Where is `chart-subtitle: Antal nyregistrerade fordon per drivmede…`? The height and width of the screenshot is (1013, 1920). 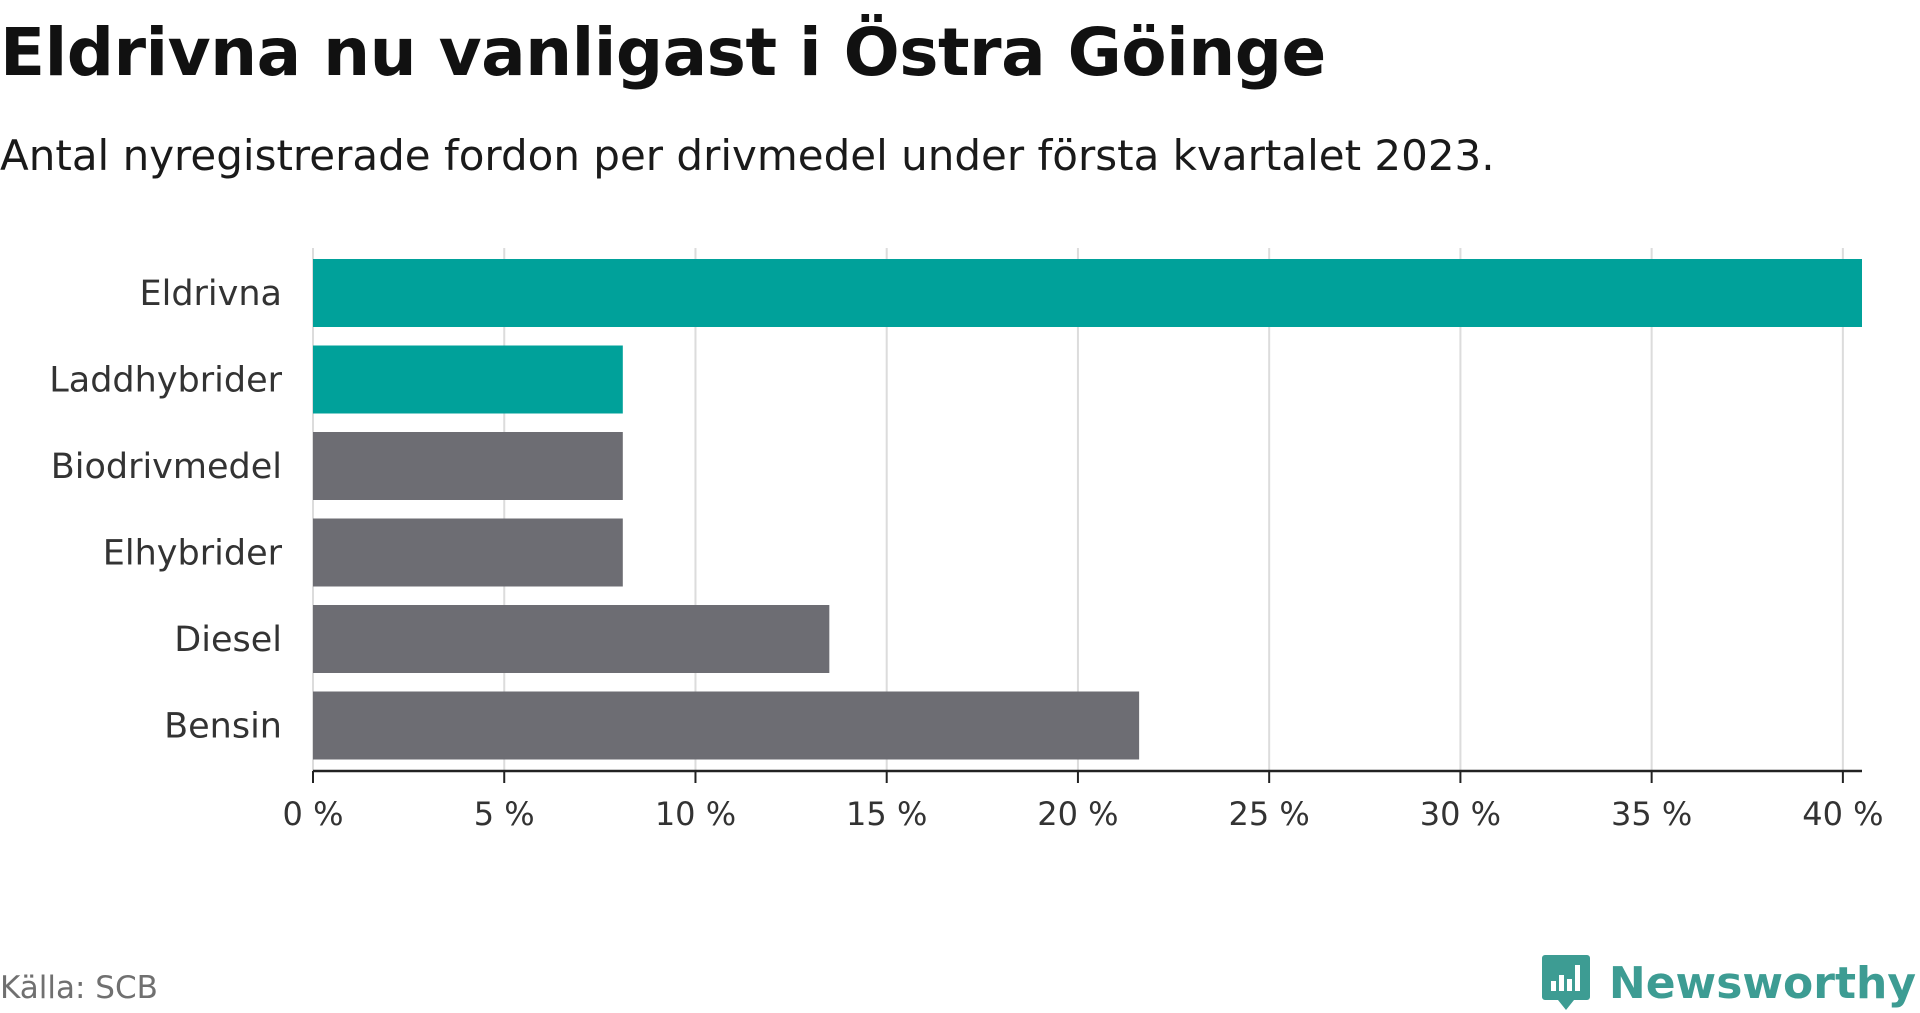
chart-subtitle: Antal nyregistrerade fordon per drivmede… is located at coordinates (747, 155).